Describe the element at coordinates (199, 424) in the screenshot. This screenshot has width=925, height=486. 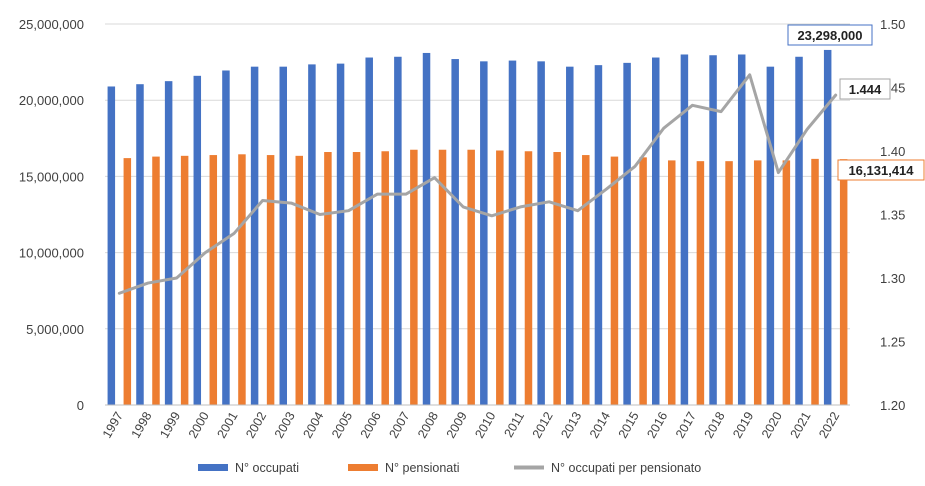
I see `x-tick-label: 2000` at that location.